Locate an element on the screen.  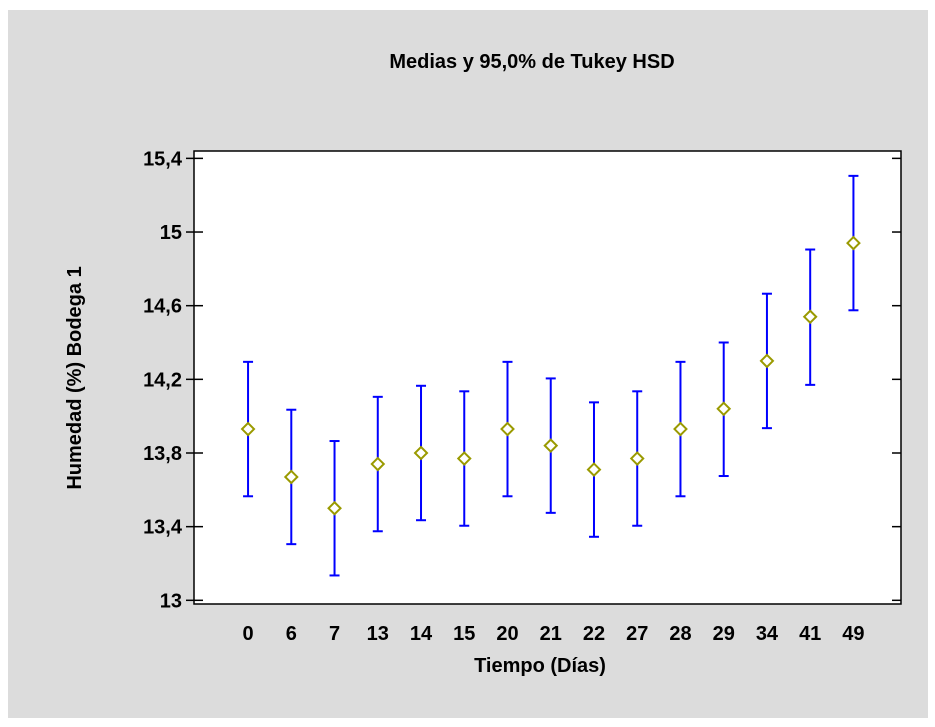
x-tick-label: 6 is located at coordinates (291, 634).